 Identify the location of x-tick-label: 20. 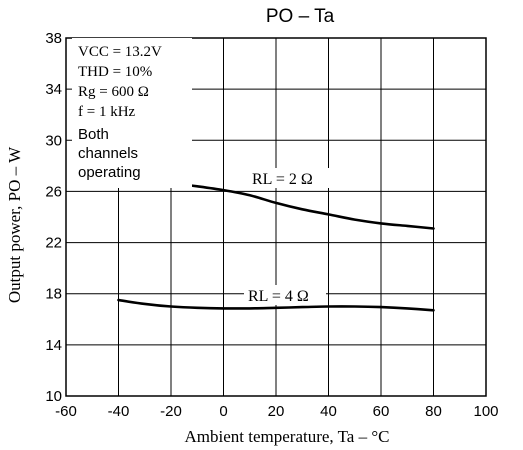
(276, 411).